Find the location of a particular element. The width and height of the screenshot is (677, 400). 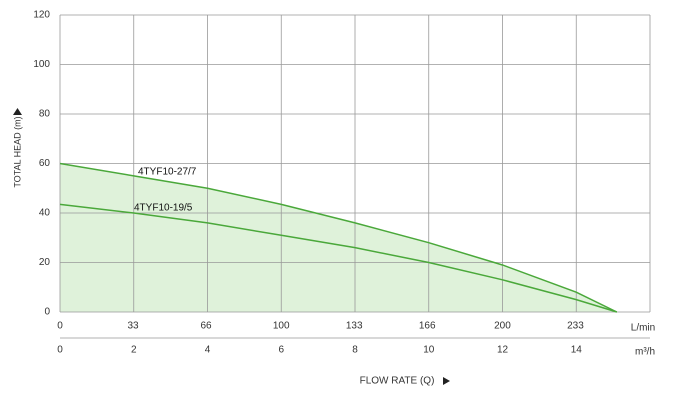

x-tick-label: 6 is located at coordinates (281, 350).